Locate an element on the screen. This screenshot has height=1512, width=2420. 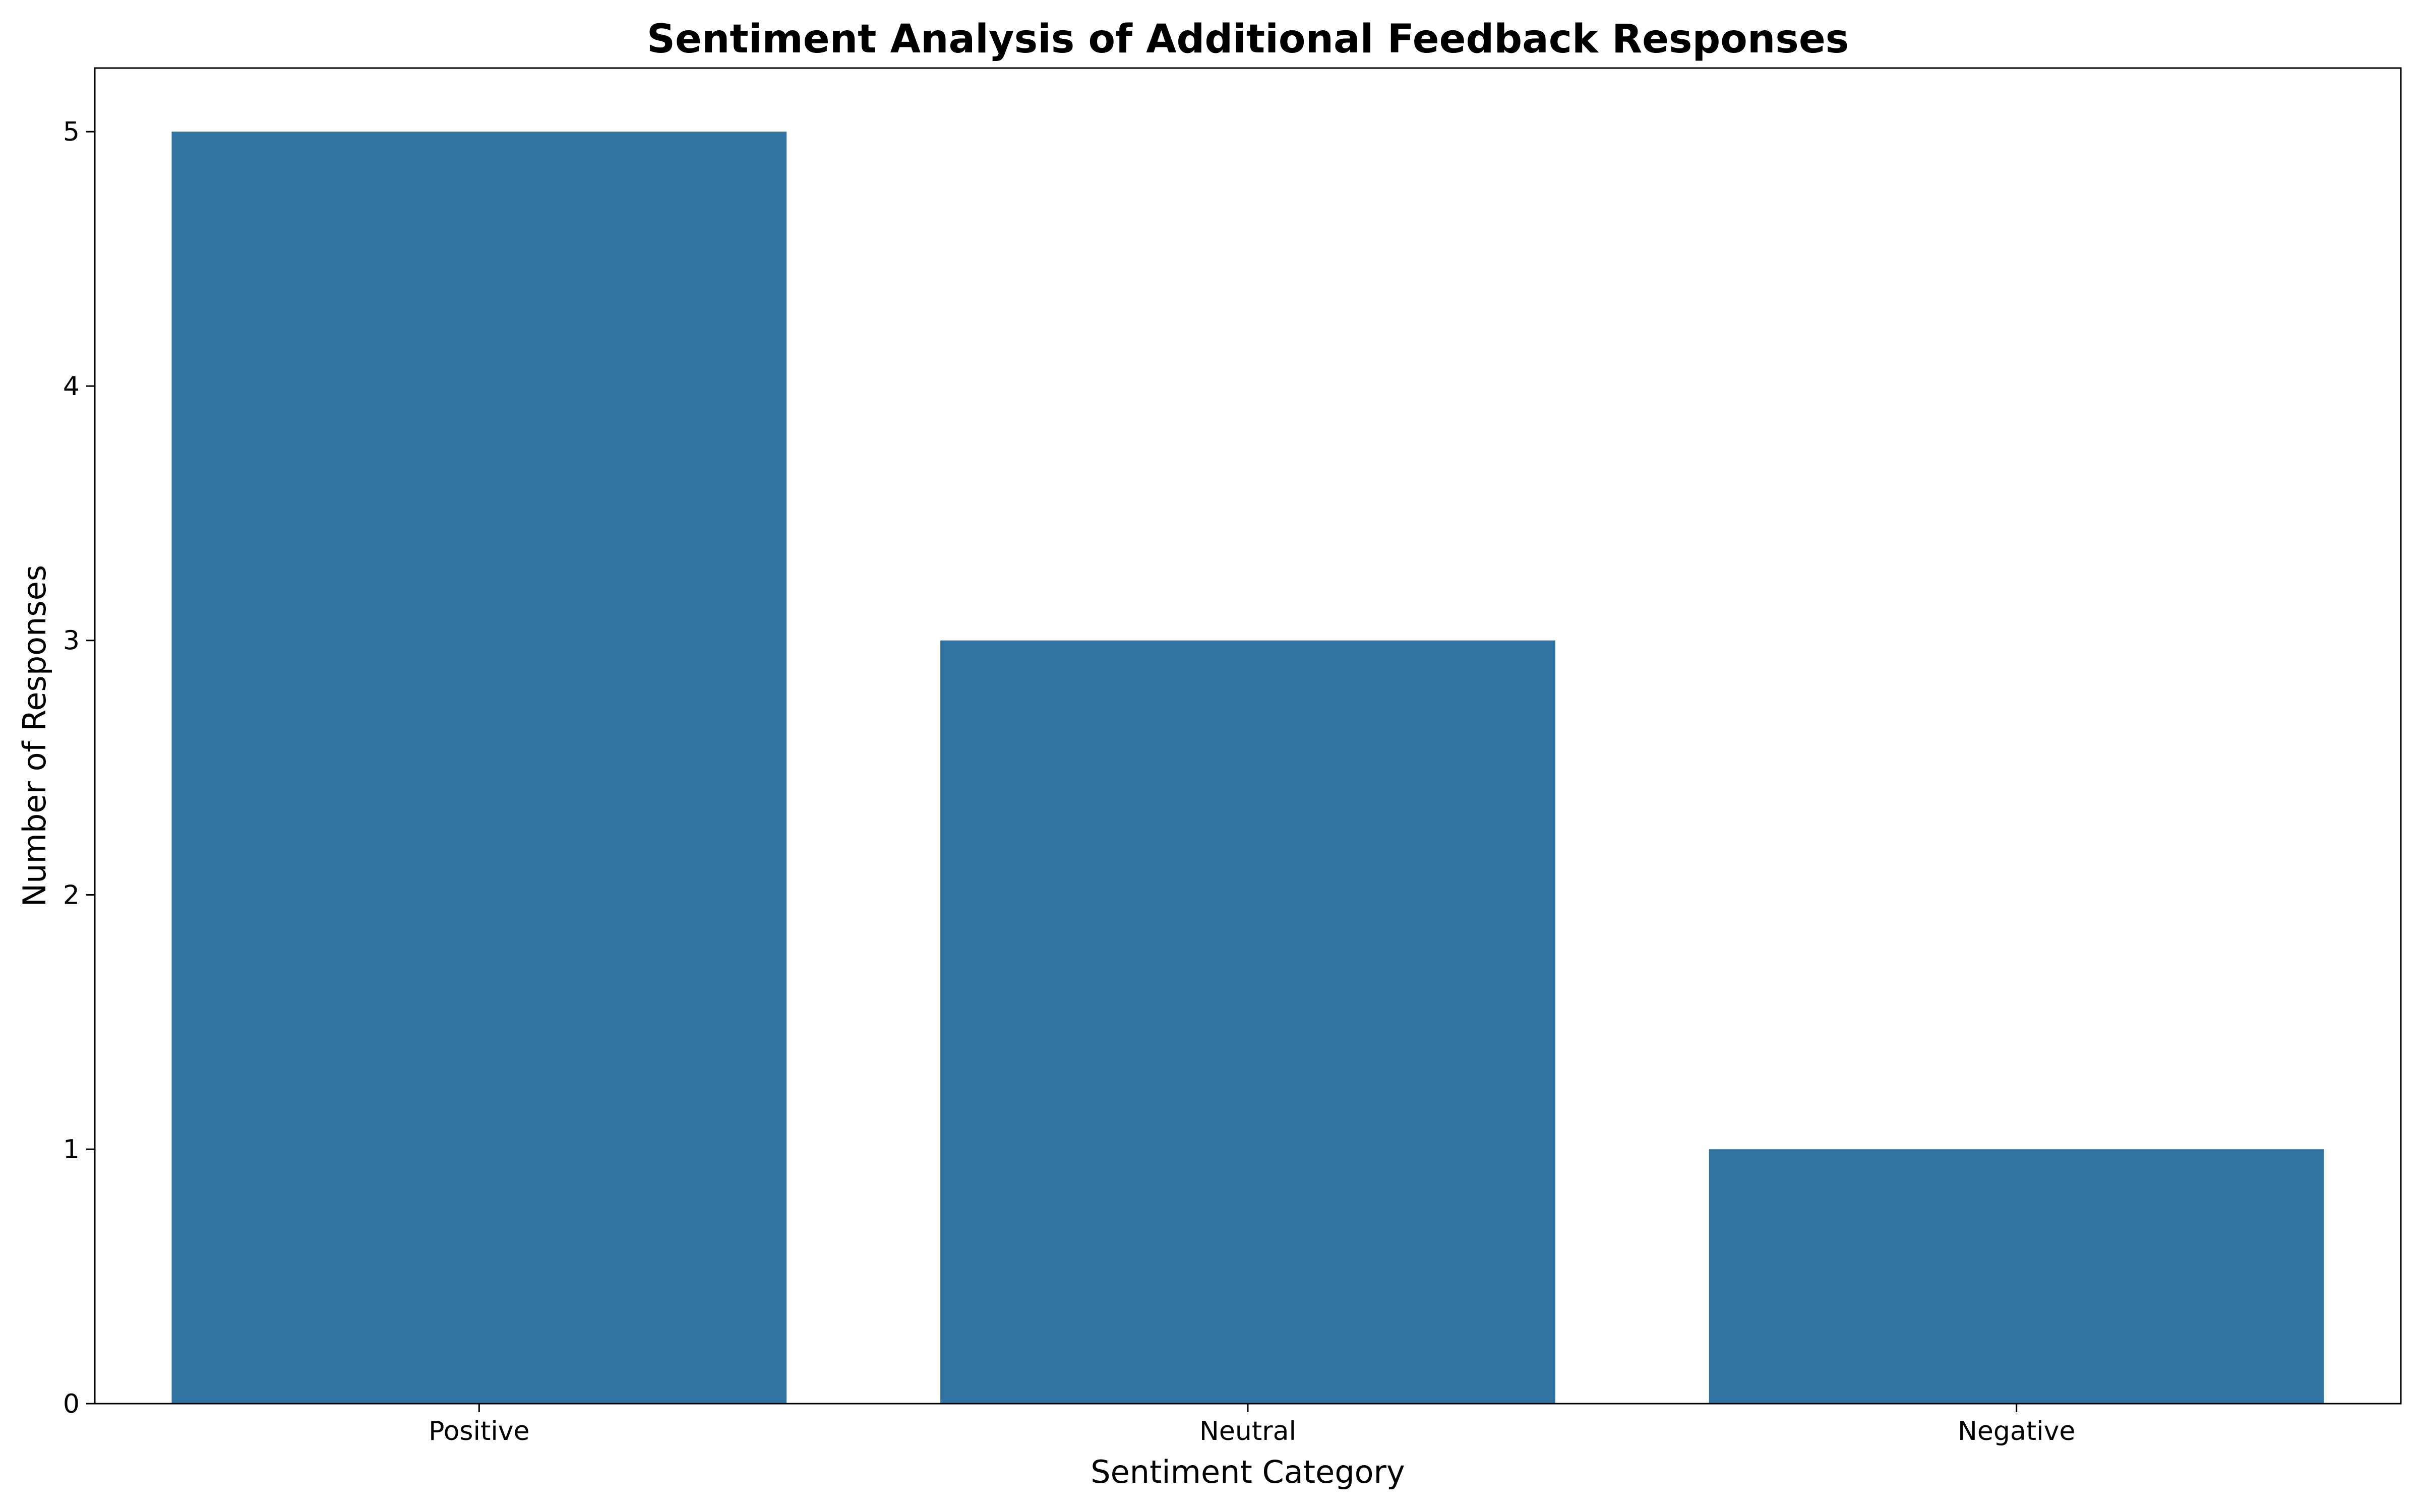
bar-neutral is located at coordinates (1247, 1022).